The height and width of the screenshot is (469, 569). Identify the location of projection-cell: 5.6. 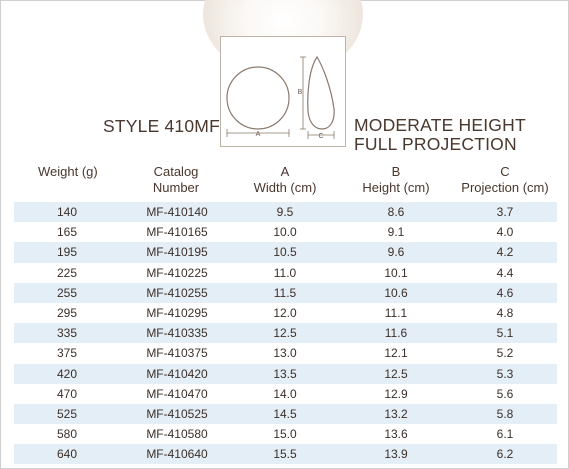
(505, 393).